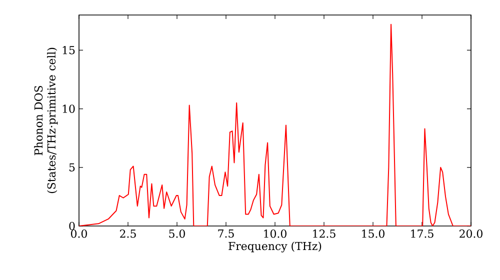 This screenshot has width=500, height=280. Describe the element at coordinates (471, 234) in the screenshot. I see `x-tick-label: 20.0` at that location.